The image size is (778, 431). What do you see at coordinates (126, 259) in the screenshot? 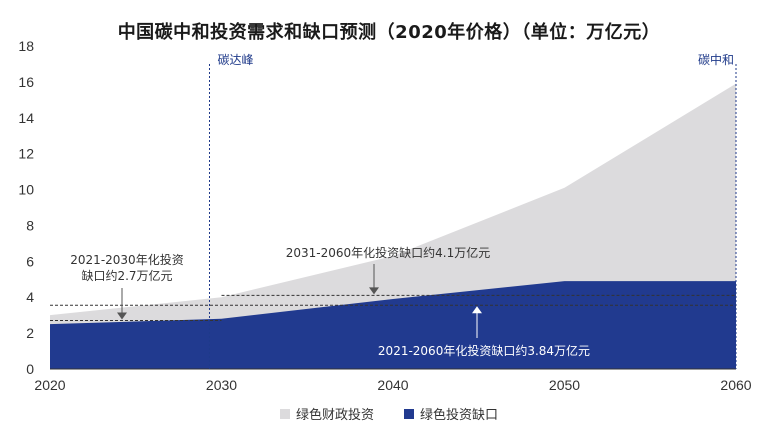
I see `annotation-2021-2030: 2021-2030年化投资` at bounding box center [126, 259].